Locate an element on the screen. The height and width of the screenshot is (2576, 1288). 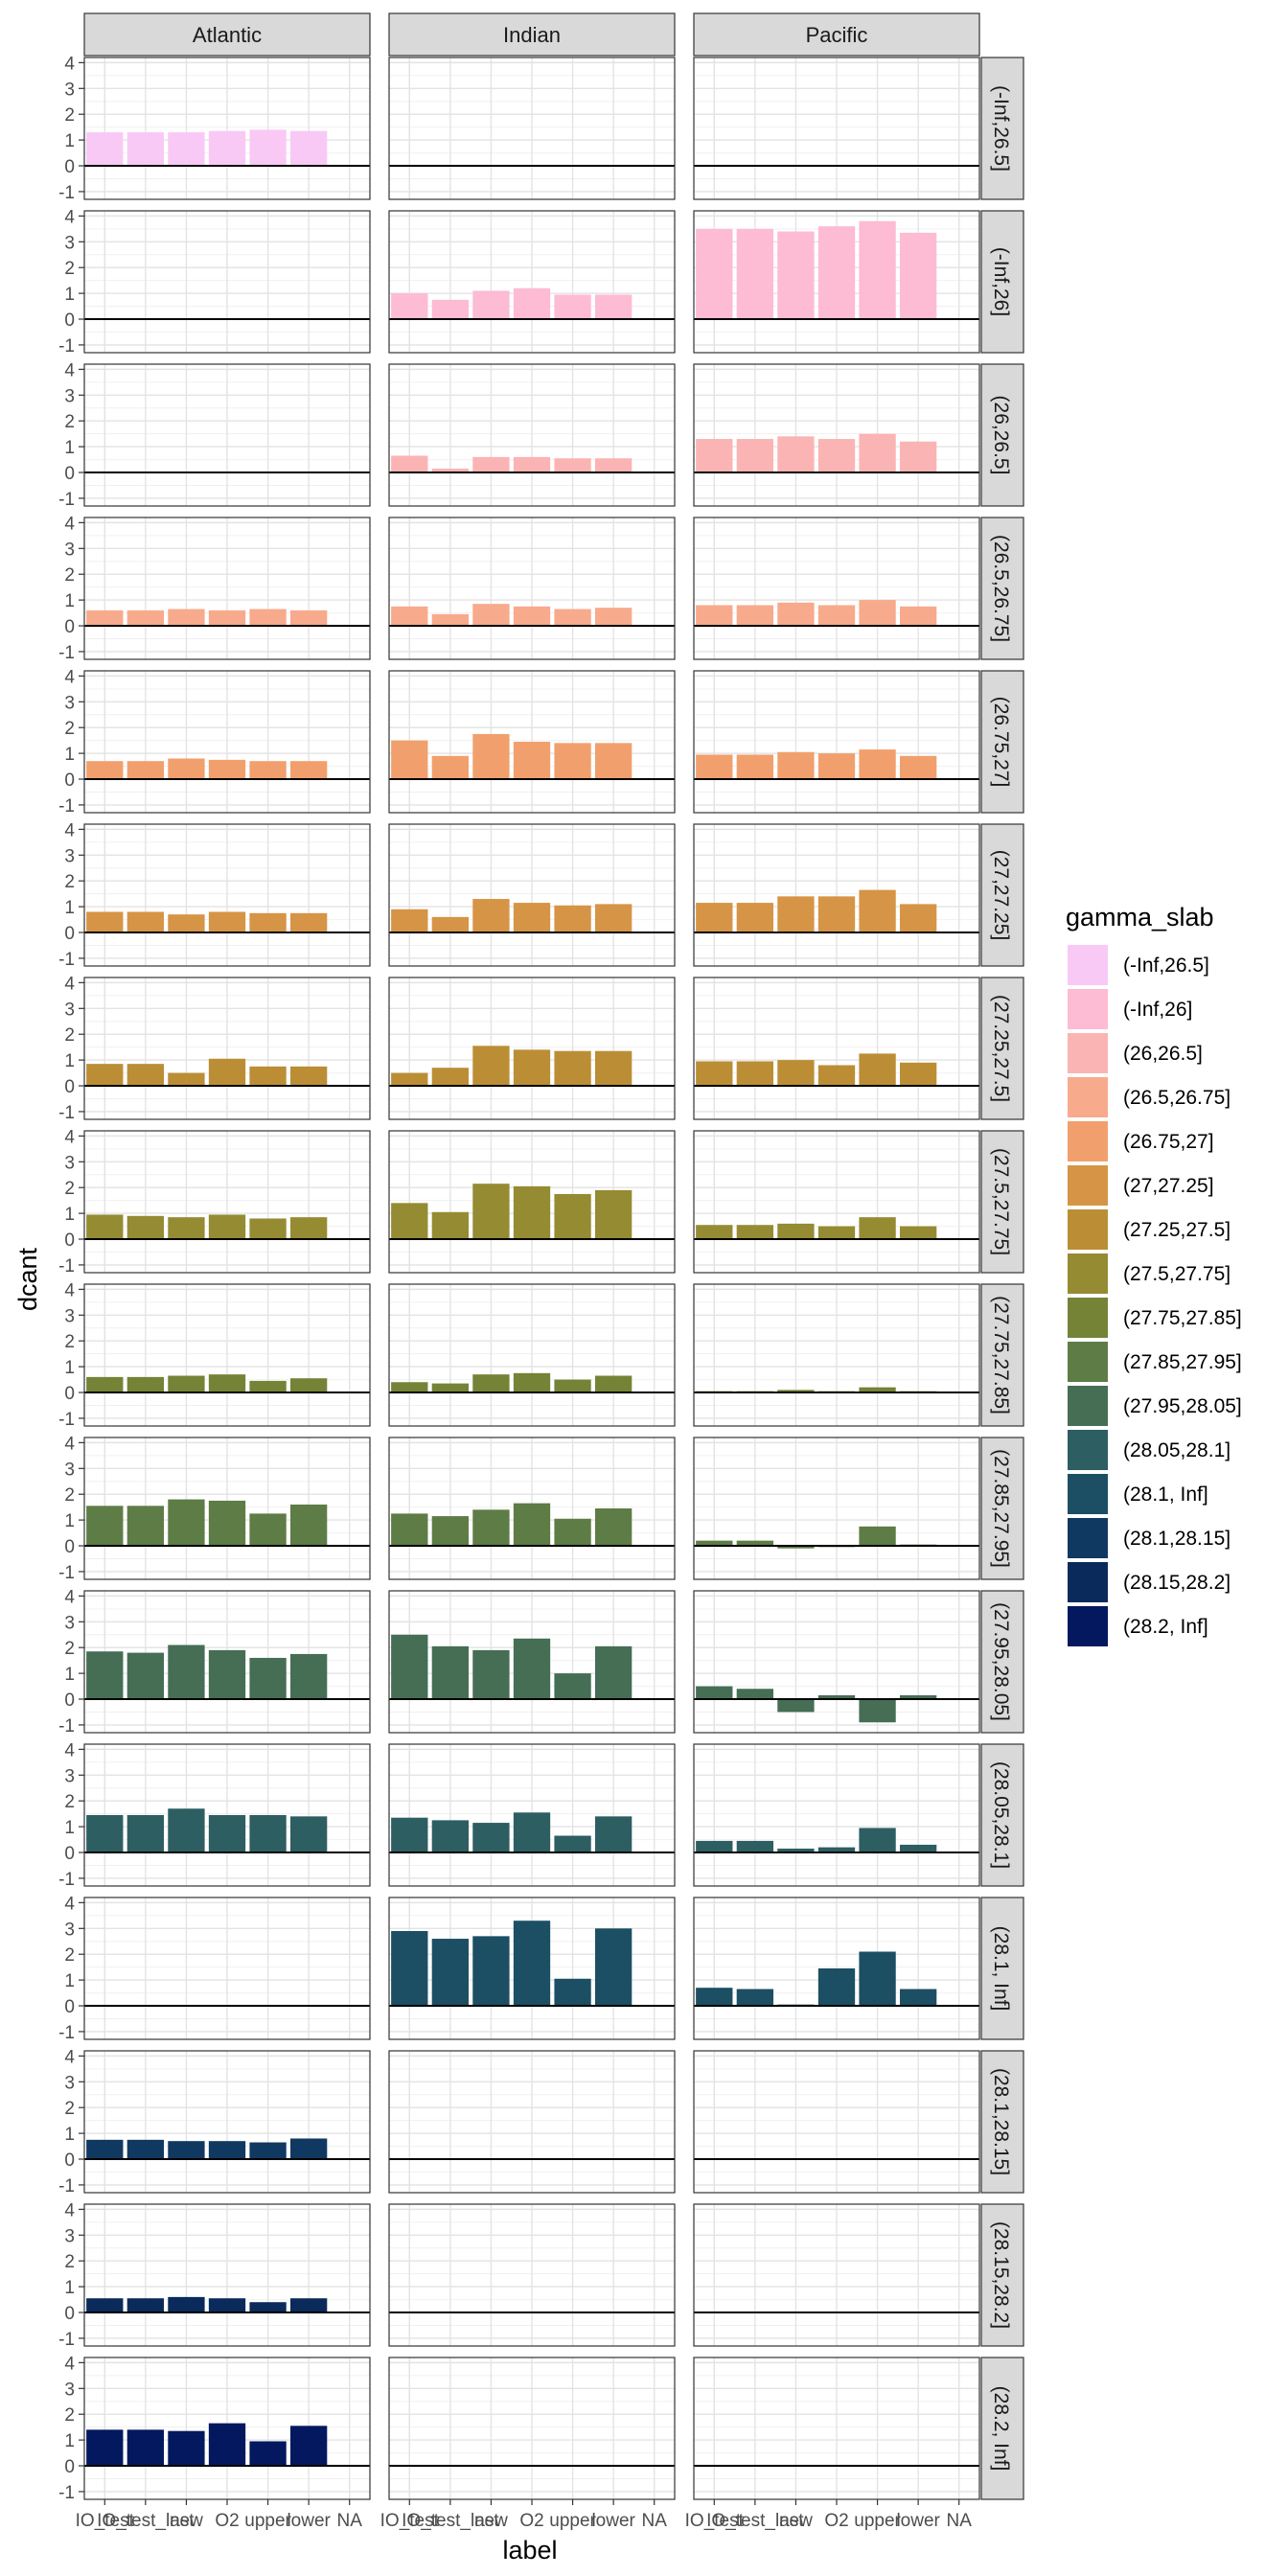
row-strip-label: (27.25,27.5] is located at coordinates (1001, 1048).